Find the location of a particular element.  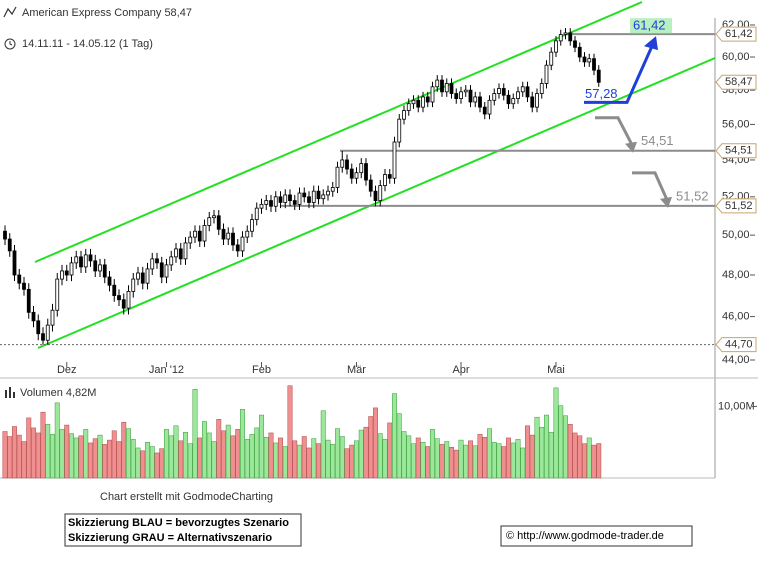

chart-icon is located at coordinates (10, 12).